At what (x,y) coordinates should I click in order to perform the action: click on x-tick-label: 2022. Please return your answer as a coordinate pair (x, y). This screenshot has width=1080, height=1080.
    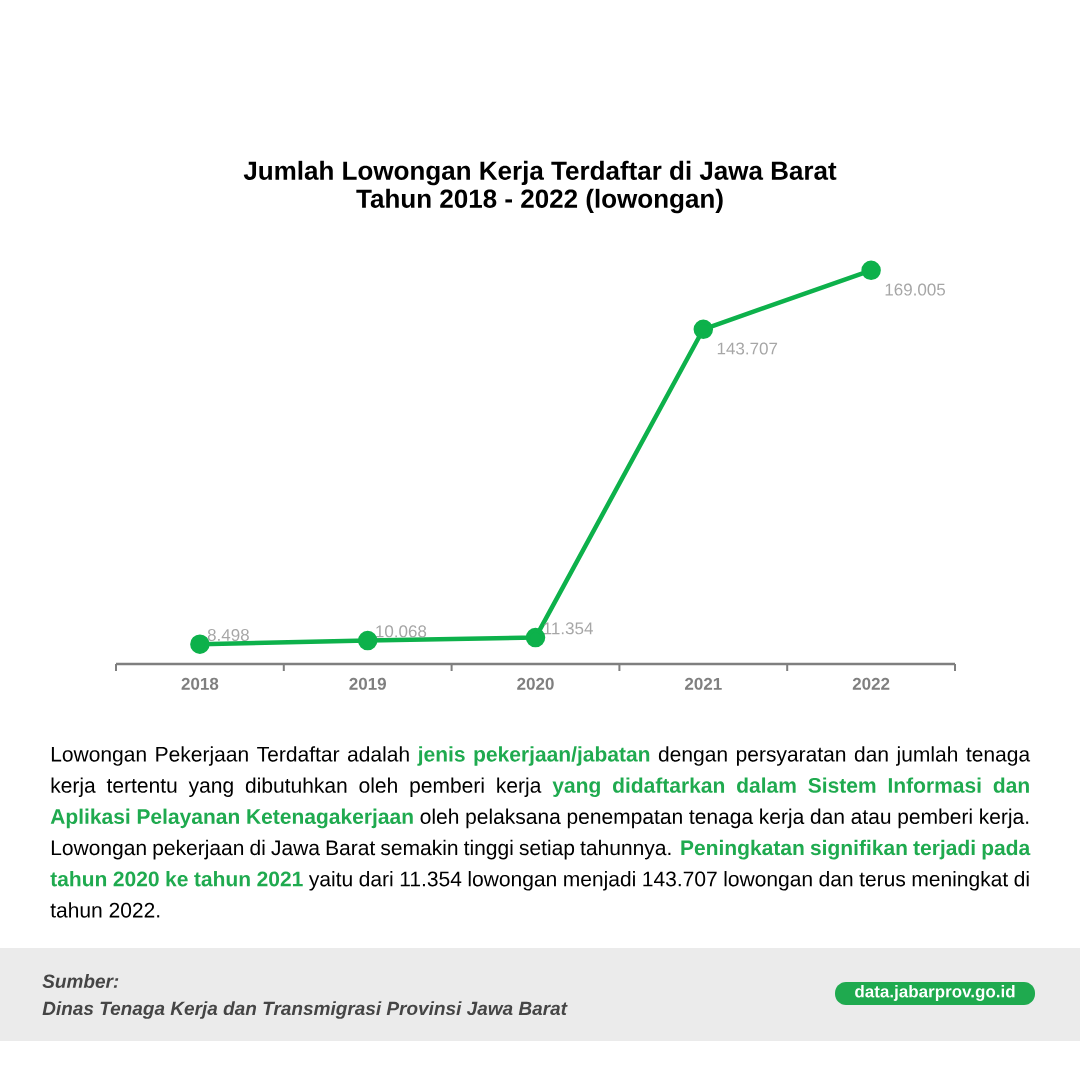
    Looking at the image, I should click on (871, 683).